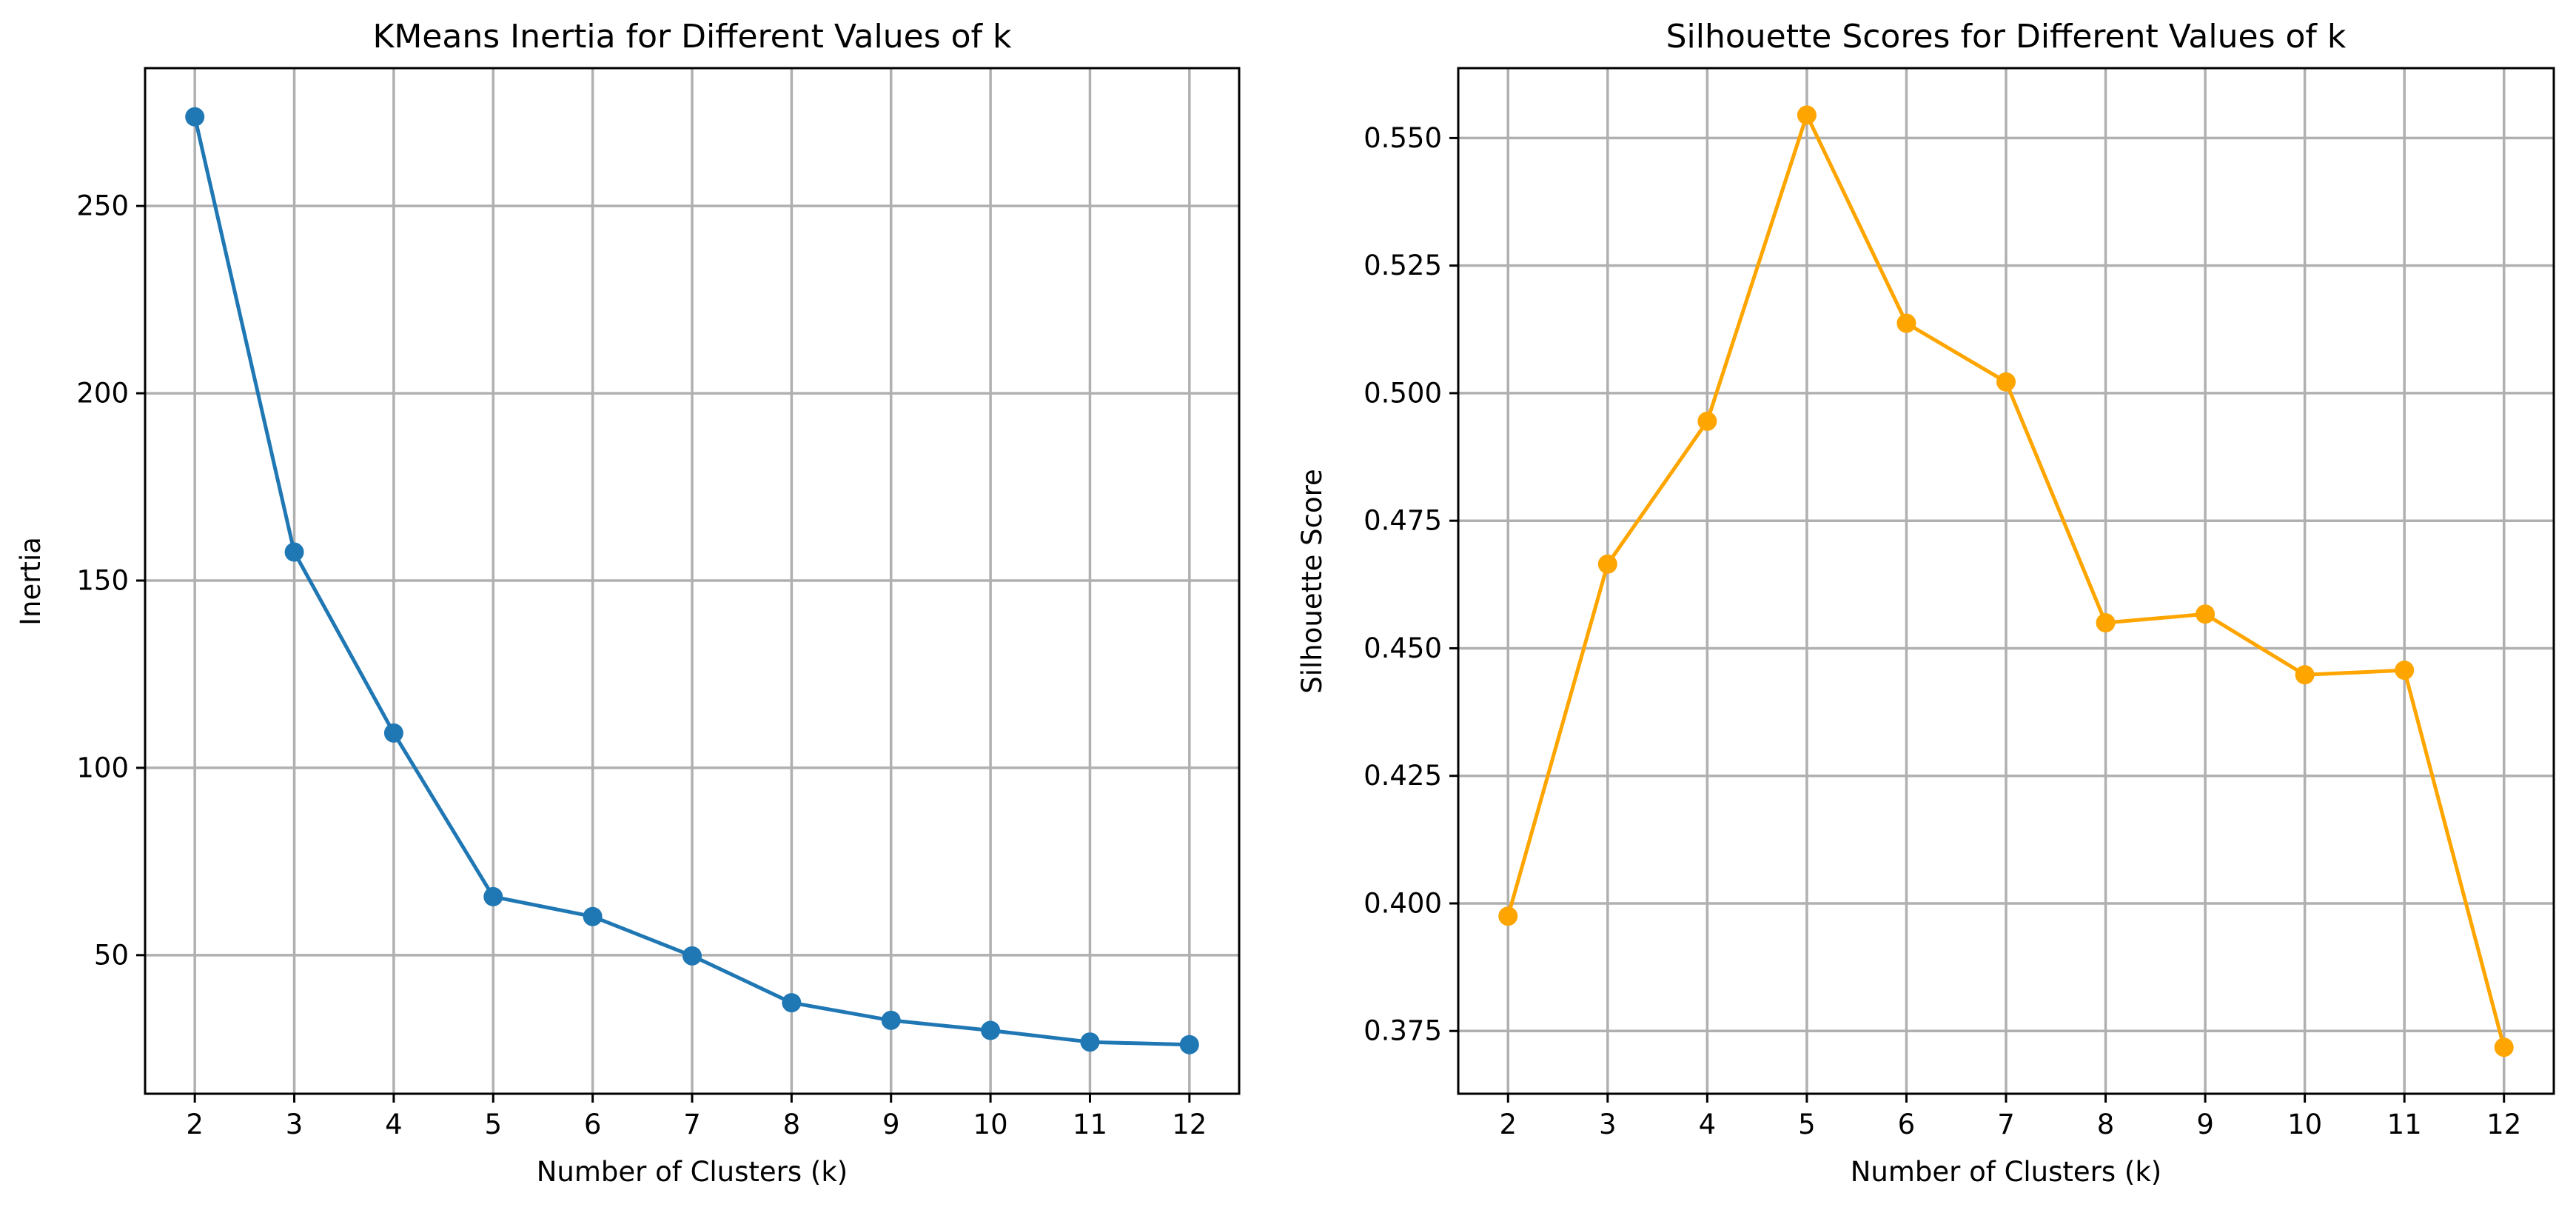 This screenshot has width=2576, height=1210. Describe the element at coordinates (792, 1124) in the screenshot. I see `chart-1-x-tick-label: 8` at that location.